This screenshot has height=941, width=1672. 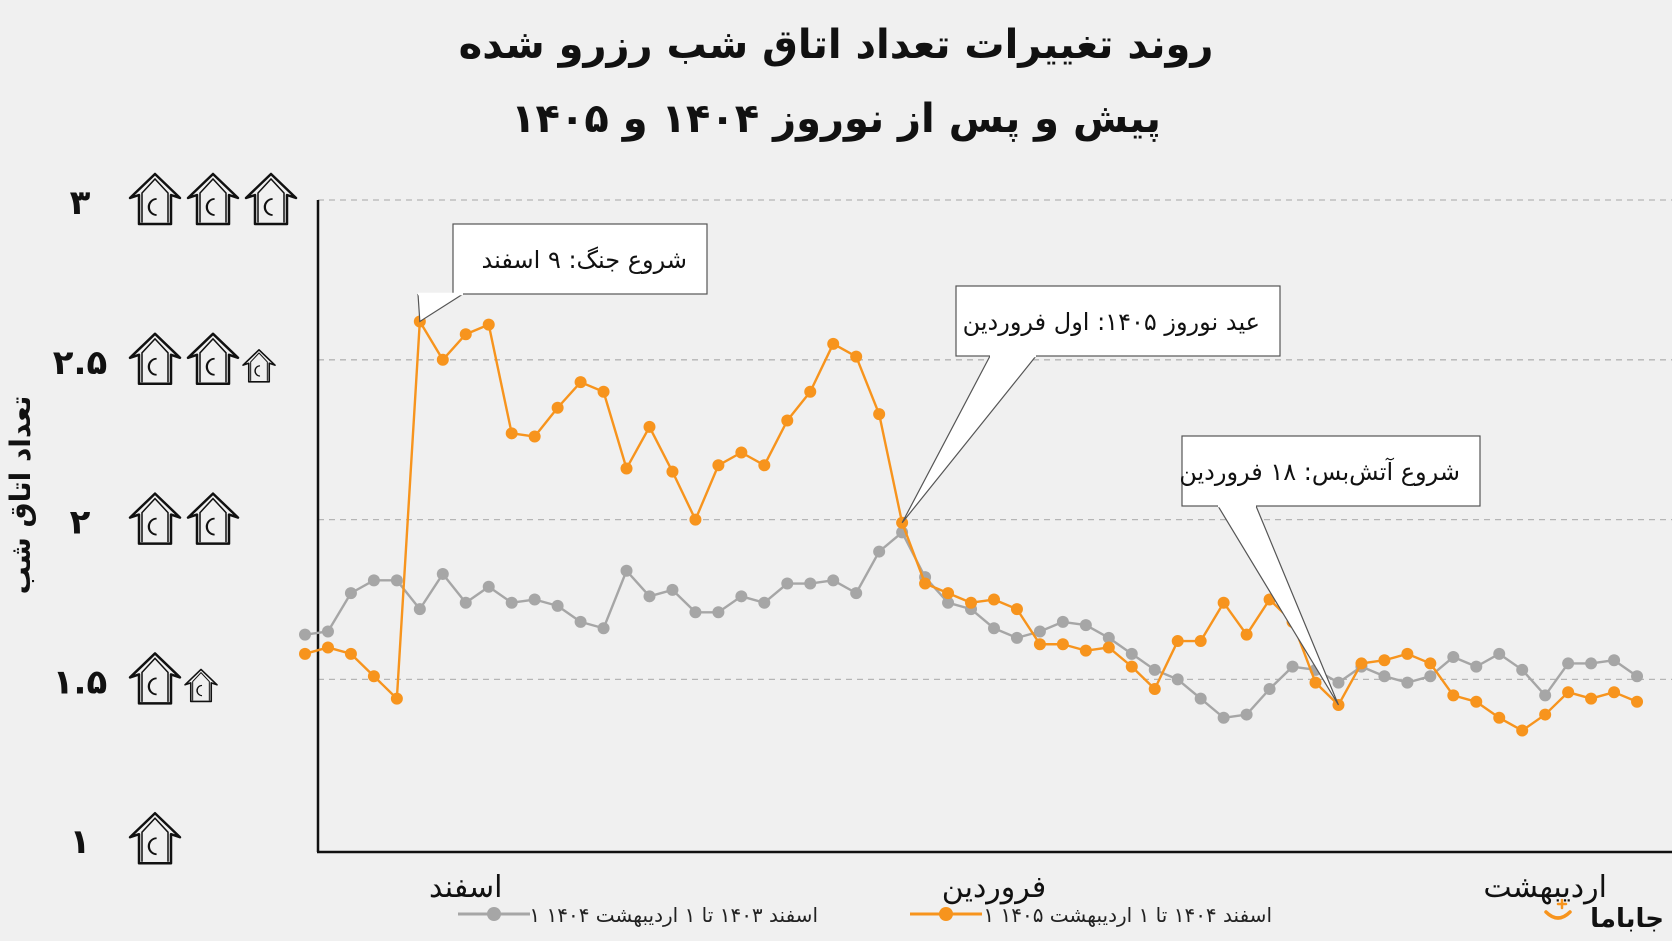 I want to click on legend-label: ۱ اسفند ۱۴۰۳ تا ۱ اردیبهشت ۱۴۰۴, so click(x=673, y=915).